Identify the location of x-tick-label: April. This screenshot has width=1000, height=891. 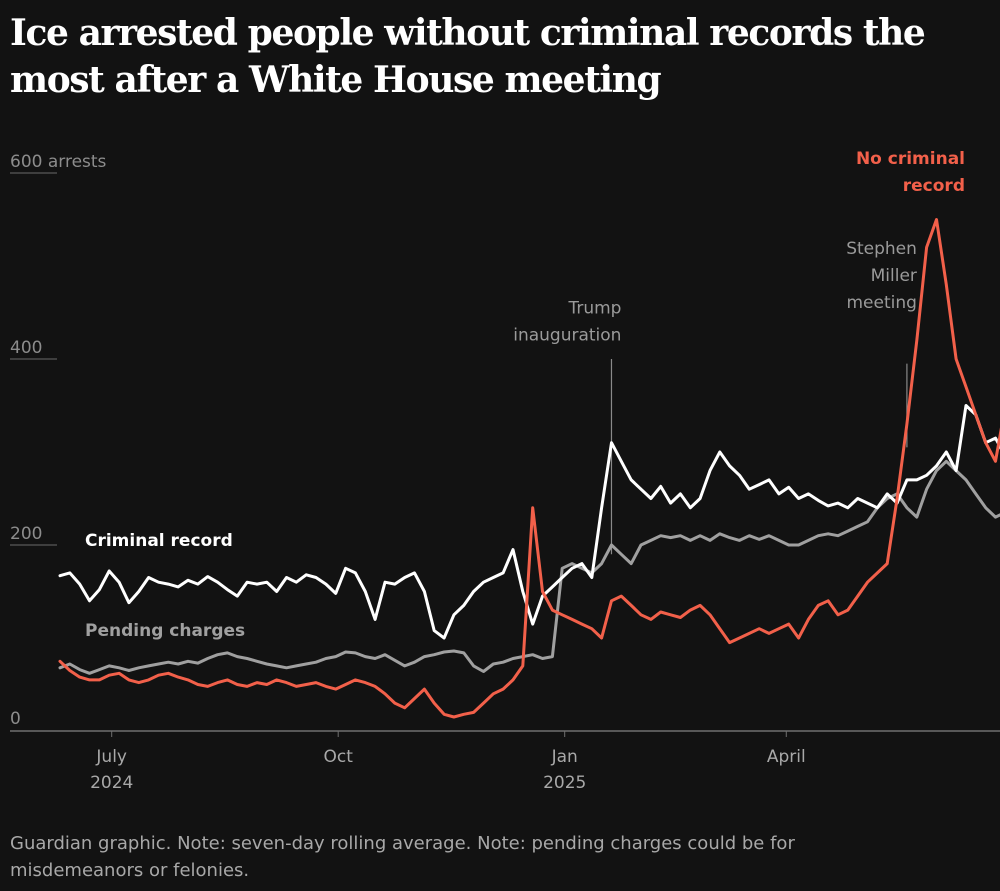
(786, 757).